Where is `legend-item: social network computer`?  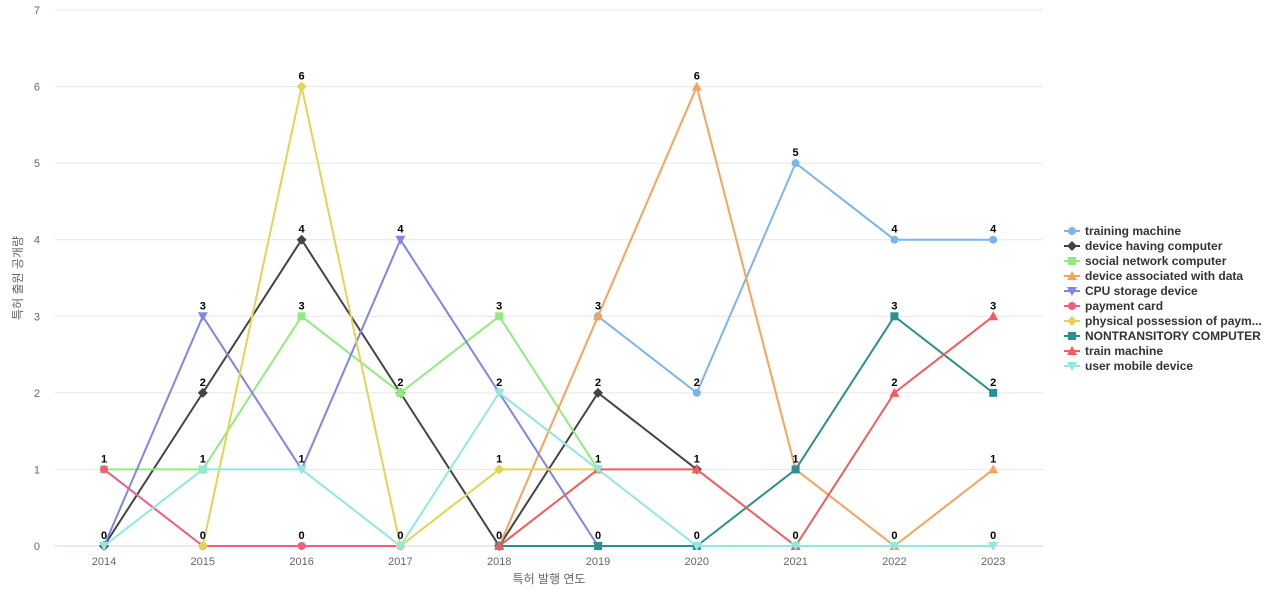 legend-item: social network computer is located at coordinates (1145, 261).